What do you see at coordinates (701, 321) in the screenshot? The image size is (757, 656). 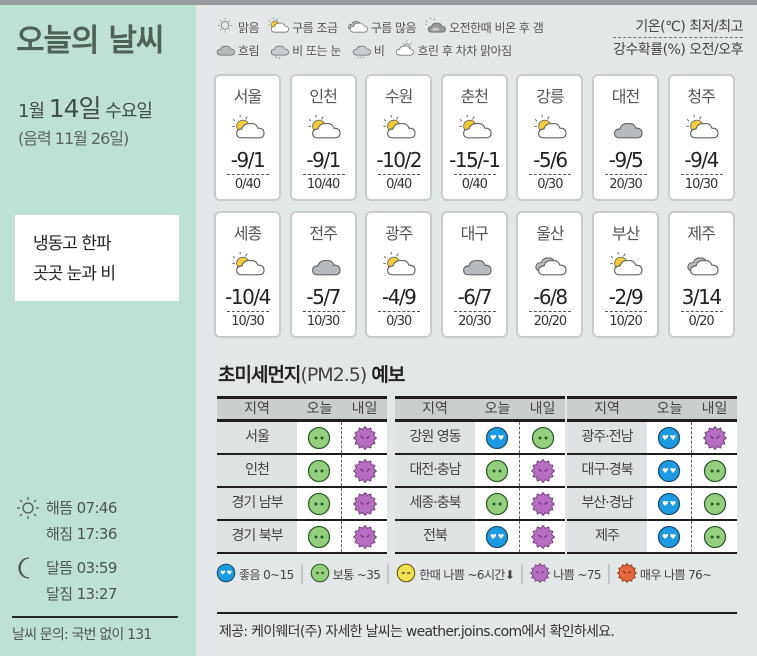 I see `city-precipitation: 0/20` at bounding box center [701, 321].